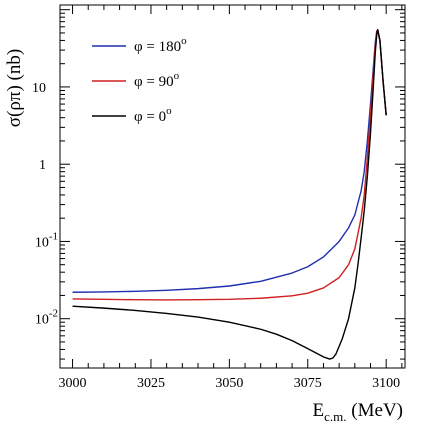  What do you see at coordinates (375, 410) in the screenshot?
I see `x-axis-title-unit: (MeV)` at bounding box center [375, 410].